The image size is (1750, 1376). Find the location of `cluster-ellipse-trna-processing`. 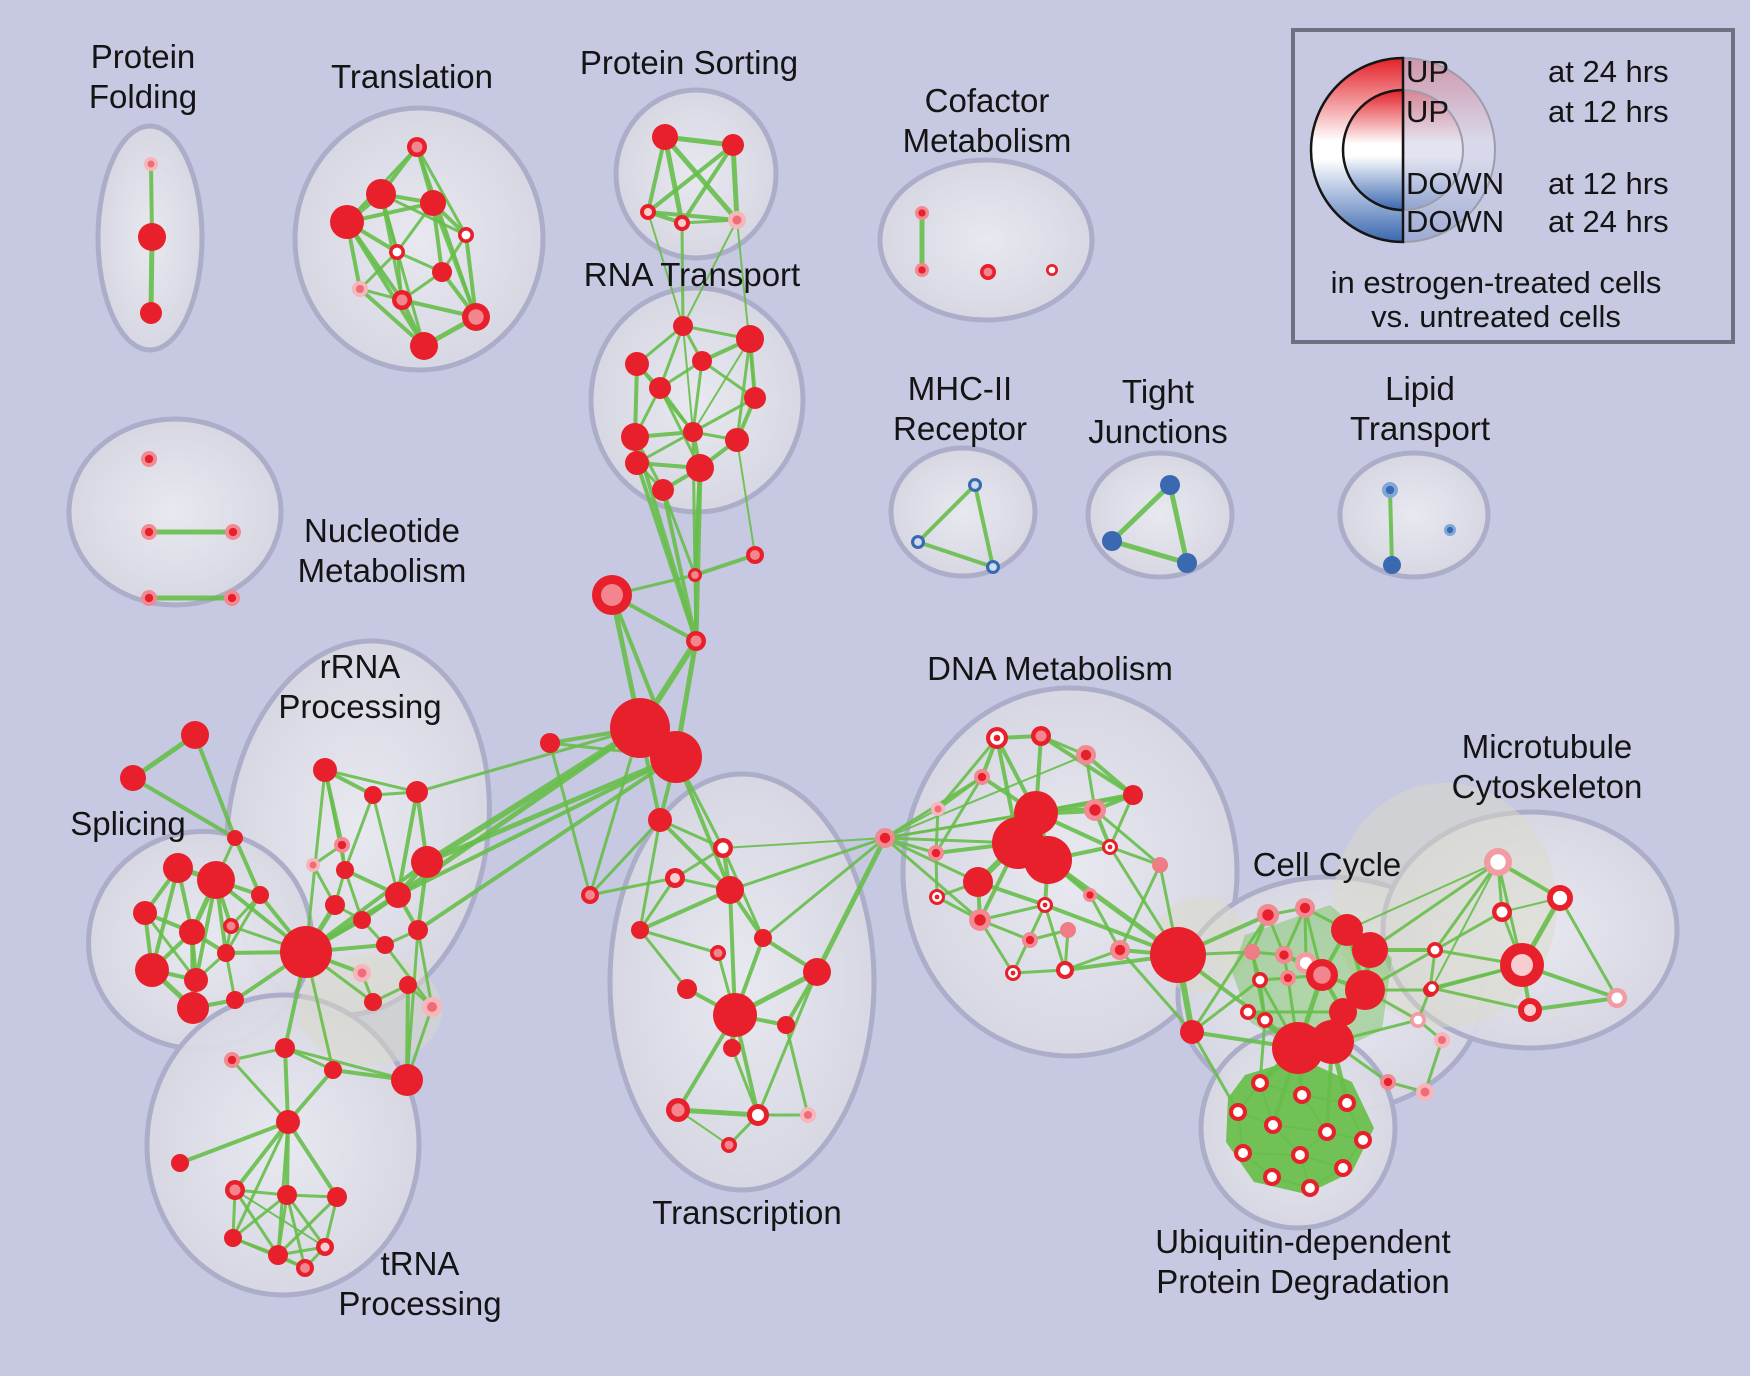

cluster-ellipse-trna-processing is located at coordinates (283, 1145).